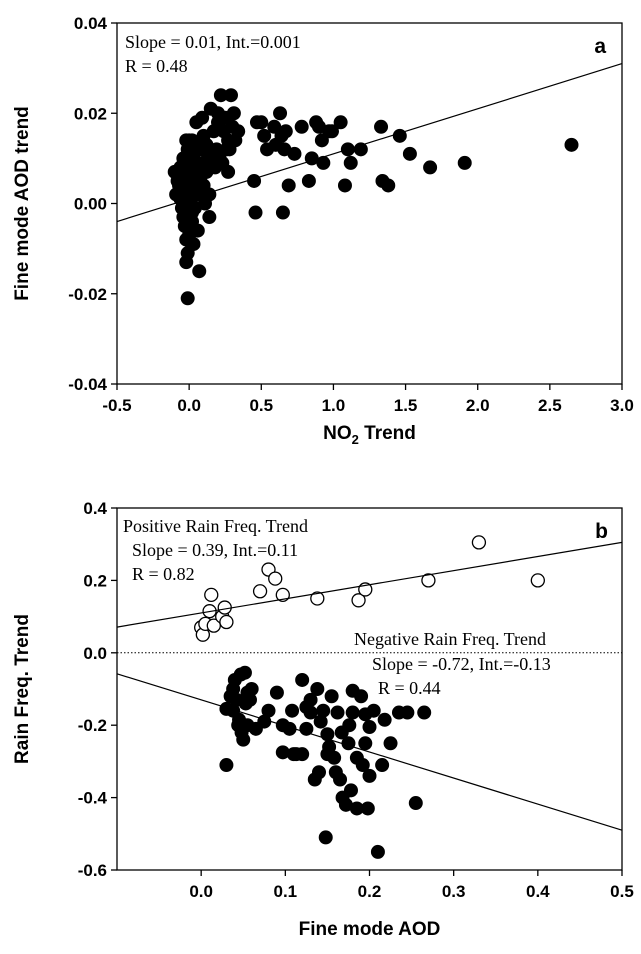 This screenshot has width=641, height=954. What do you see at coordinates (95, 508) in the screenshot?
I see `b-y-tick-label: 0.4` at bounding box center [95, 508].